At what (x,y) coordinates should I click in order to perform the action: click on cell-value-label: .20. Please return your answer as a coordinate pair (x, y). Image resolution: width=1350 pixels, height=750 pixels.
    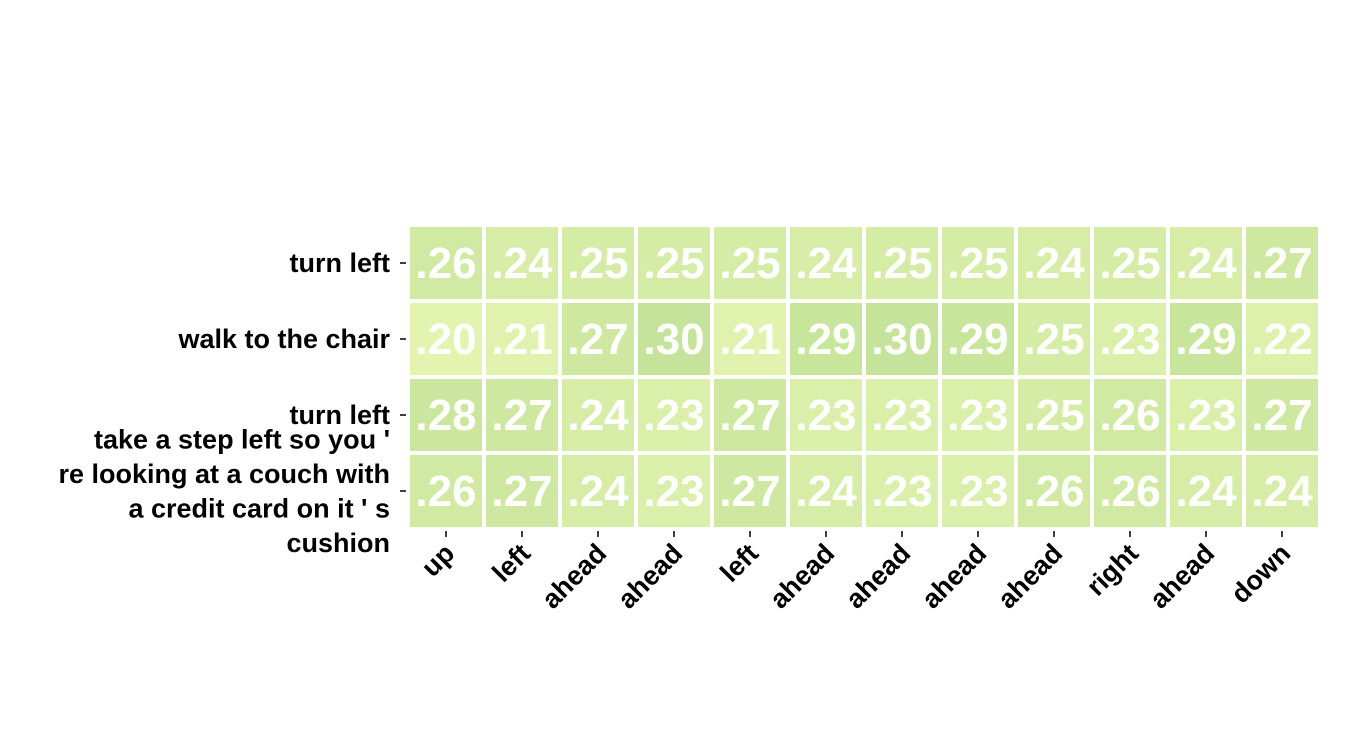
    Looking at the image, I should click on (445, 339).